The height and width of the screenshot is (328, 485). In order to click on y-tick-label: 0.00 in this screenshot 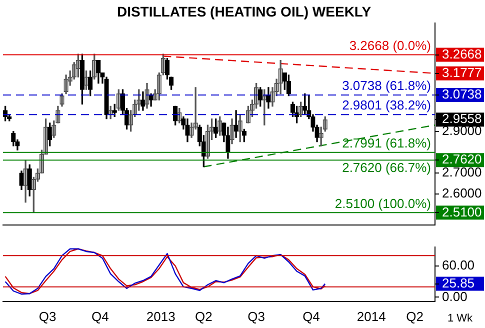, I will do `click(455, 296)`.